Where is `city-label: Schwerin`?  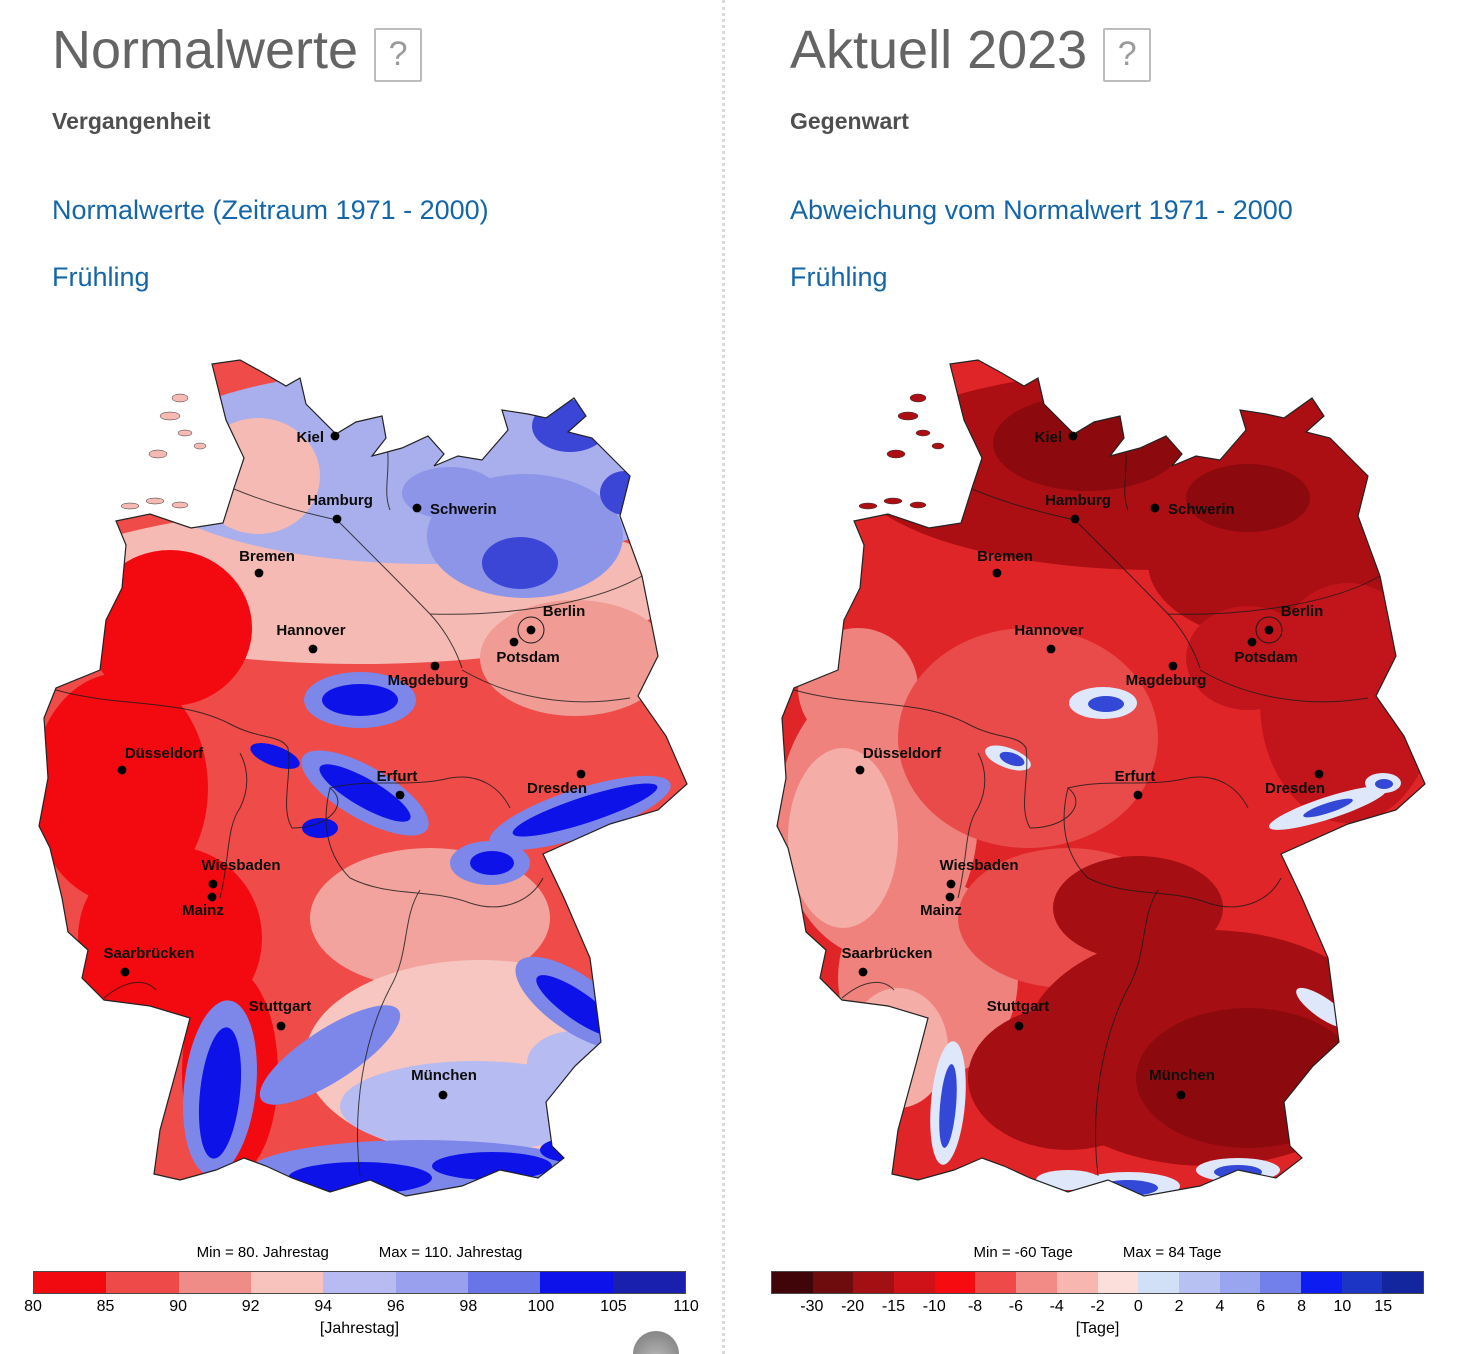 city-label: Schwerin is located at coordinates (1201, 509).